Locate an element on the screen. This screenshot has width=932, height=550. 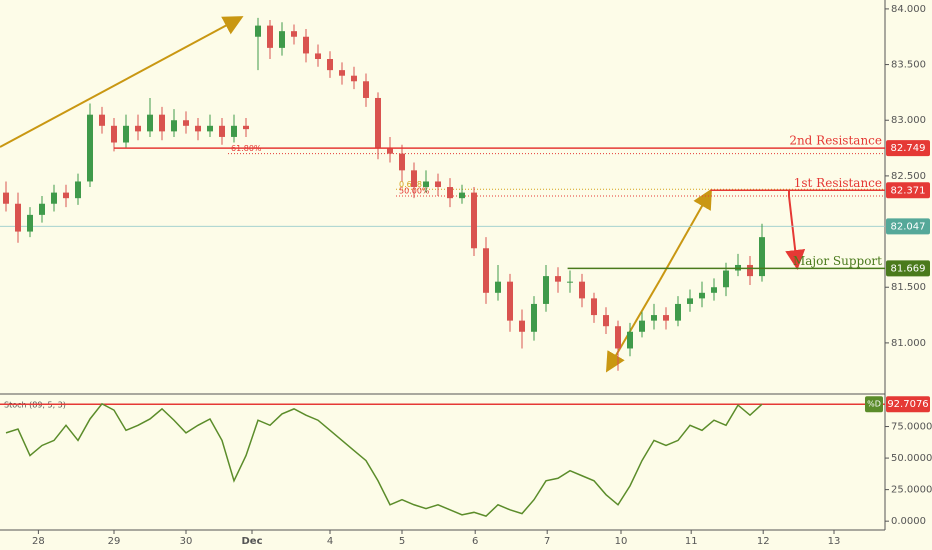
level-price-tag: 82.749 is located at coordinates (908, 148).